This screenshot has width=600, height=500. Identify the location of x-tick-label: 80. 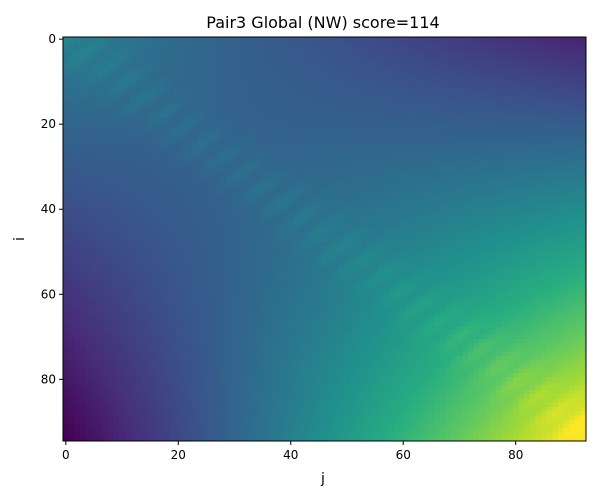
(515, 455).